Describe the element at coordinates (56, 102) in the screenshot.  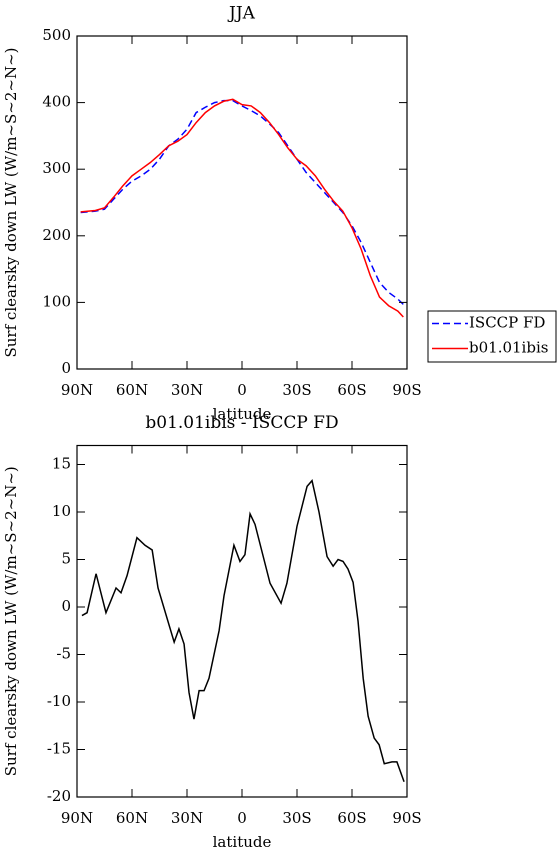
I see `y-tick-label: 400` at that location.